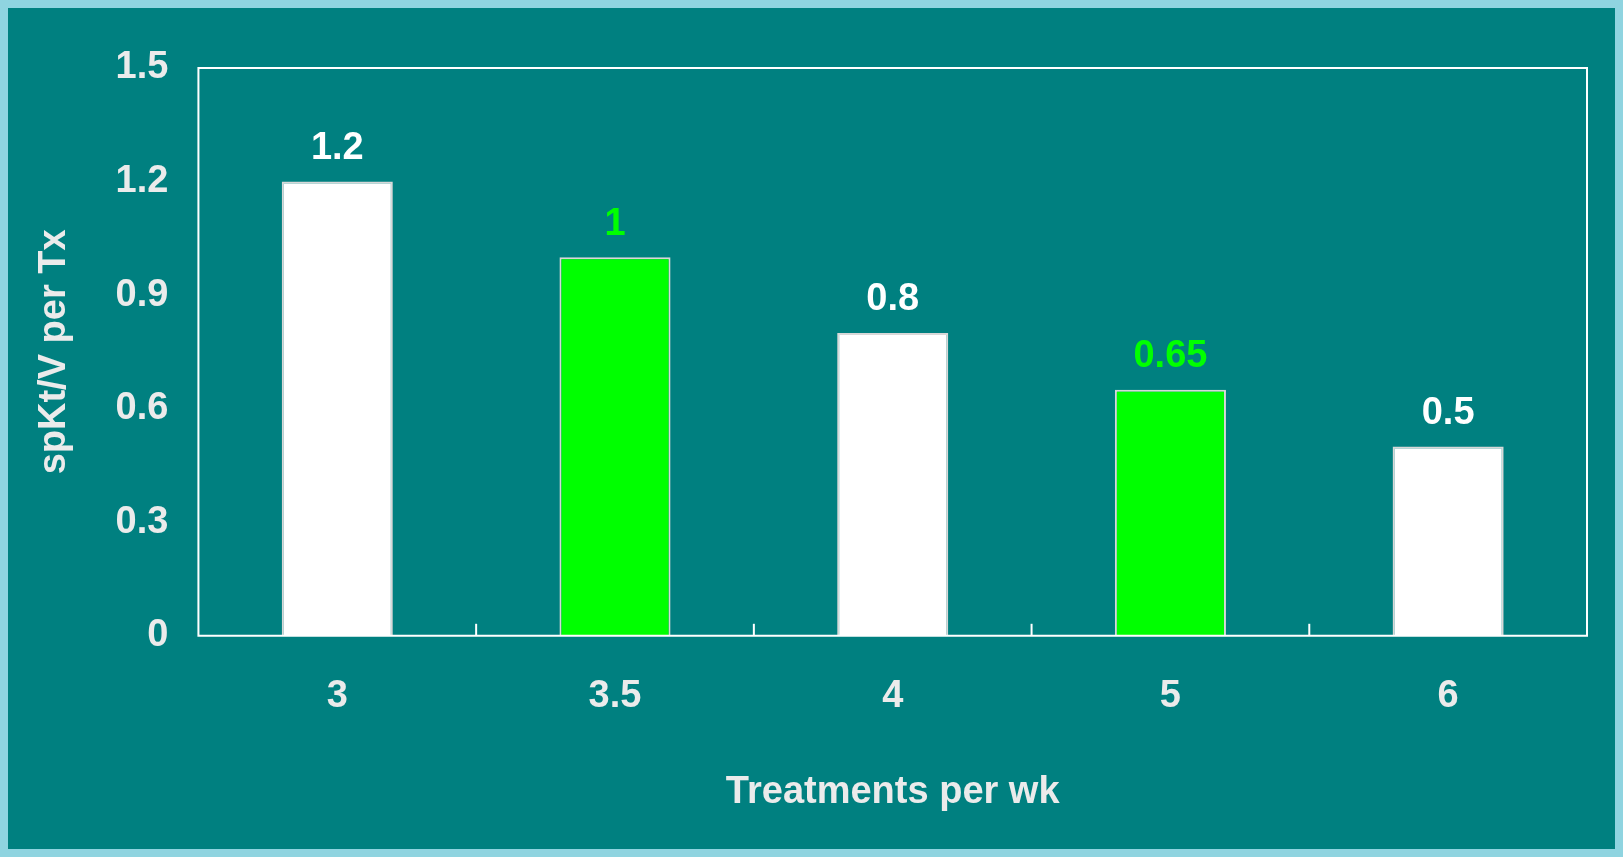 The image size is (1623, 857). I want to click on x-tick-label: 5, so click(1170, 694).